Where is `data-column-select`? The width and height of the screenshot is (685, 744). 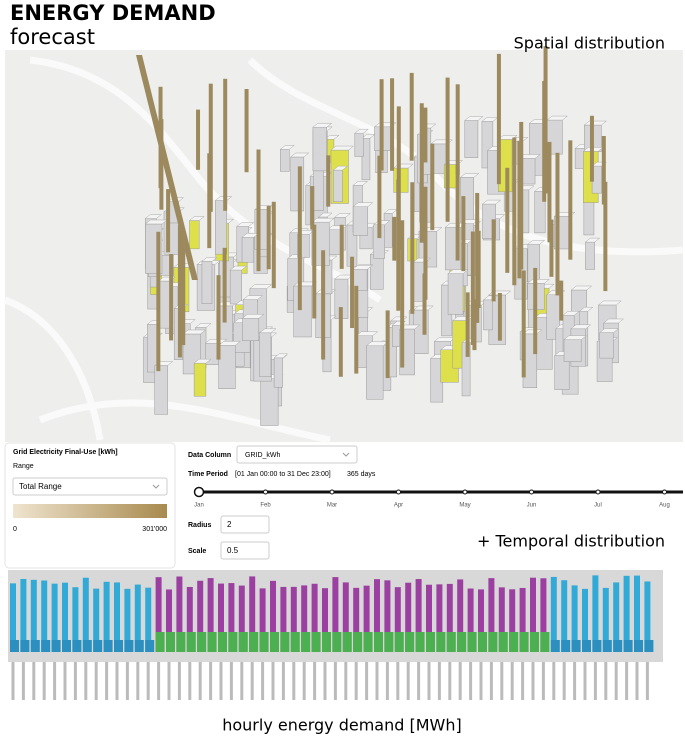 data-column-select is located at coordinates (297, 454).